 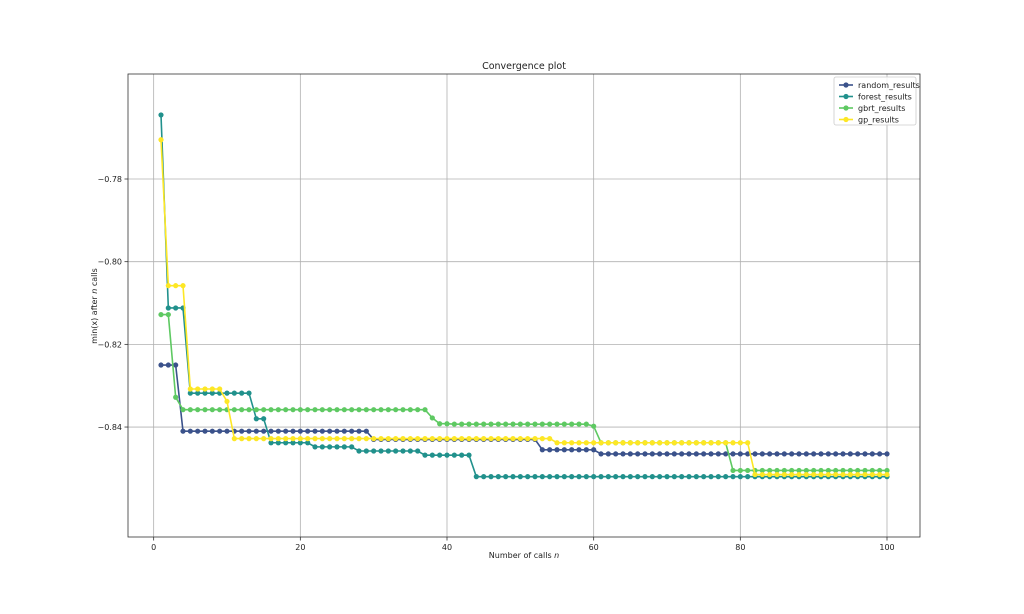 What do you see at coordinates (886, 547) in the screenshot?
I see `x-tick-label: 100` at bounding box center [886, 547].